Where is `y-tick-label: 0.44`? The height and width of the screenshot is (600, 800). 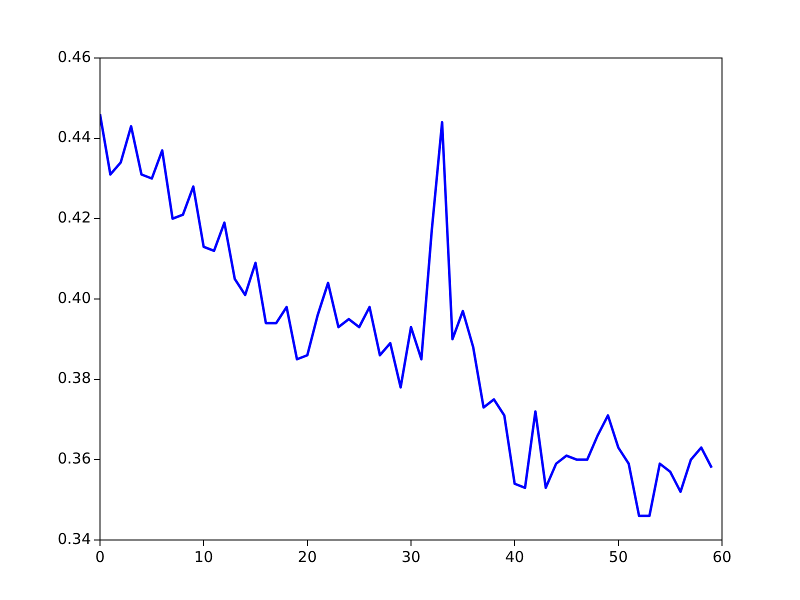 y-tick-label: 0.44 is located at coordinates (74, 137).